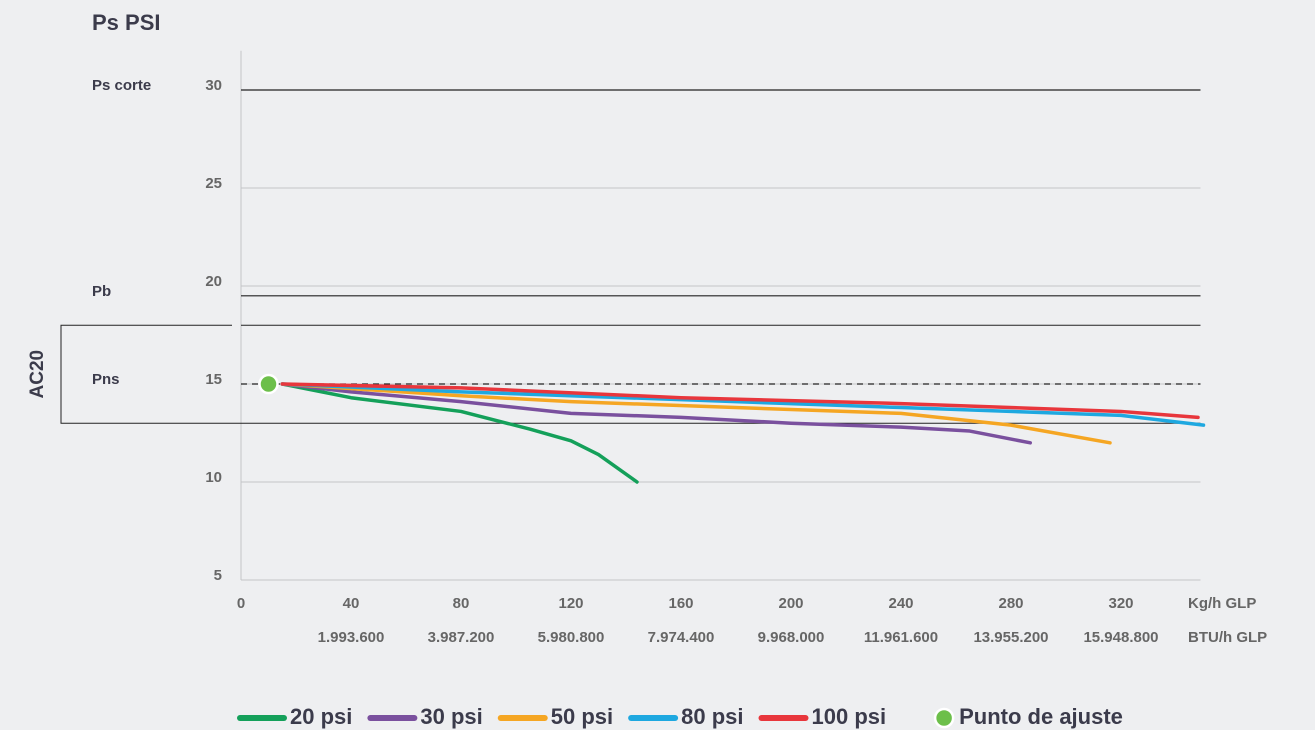  Describe the element at coordinates (571, 637) in the screenshot. I see `x2-tick-label: 5.980.800` at that location.